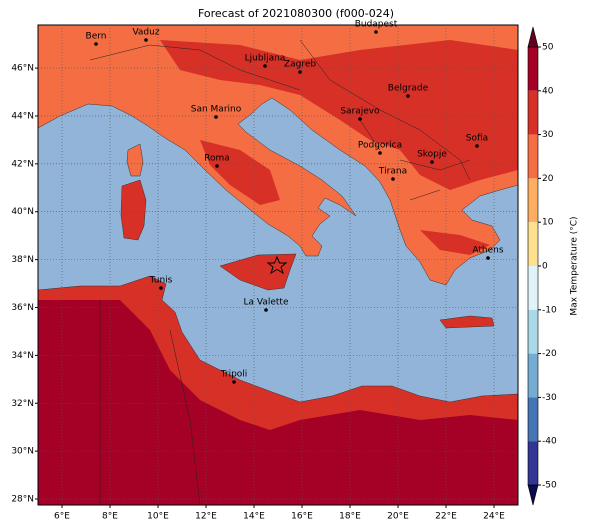 This screenshot has width=592, height=529. Describe the element at coordinates (254, 517) in the screenshot. I see `x-tick-label: 14°E` at that location.